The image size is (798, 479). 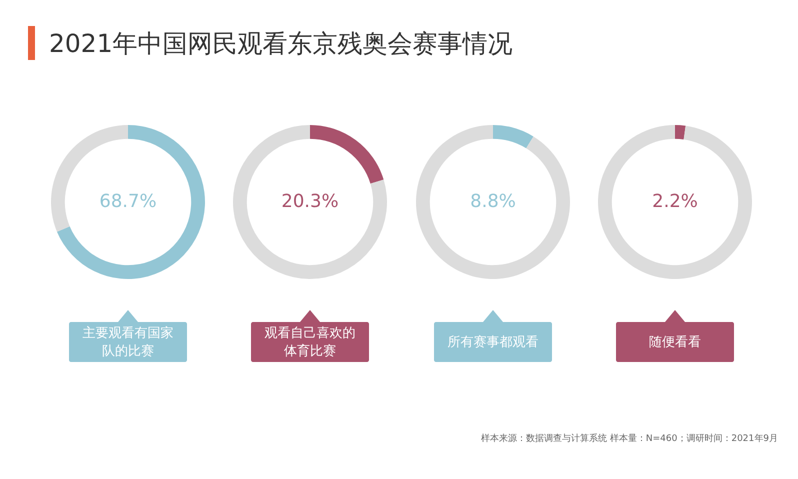 I want to click on text: 样本来源：数据调查与计算系统 样本量：N=460；调研时间：2021年9月, so click(x=629, y=438).